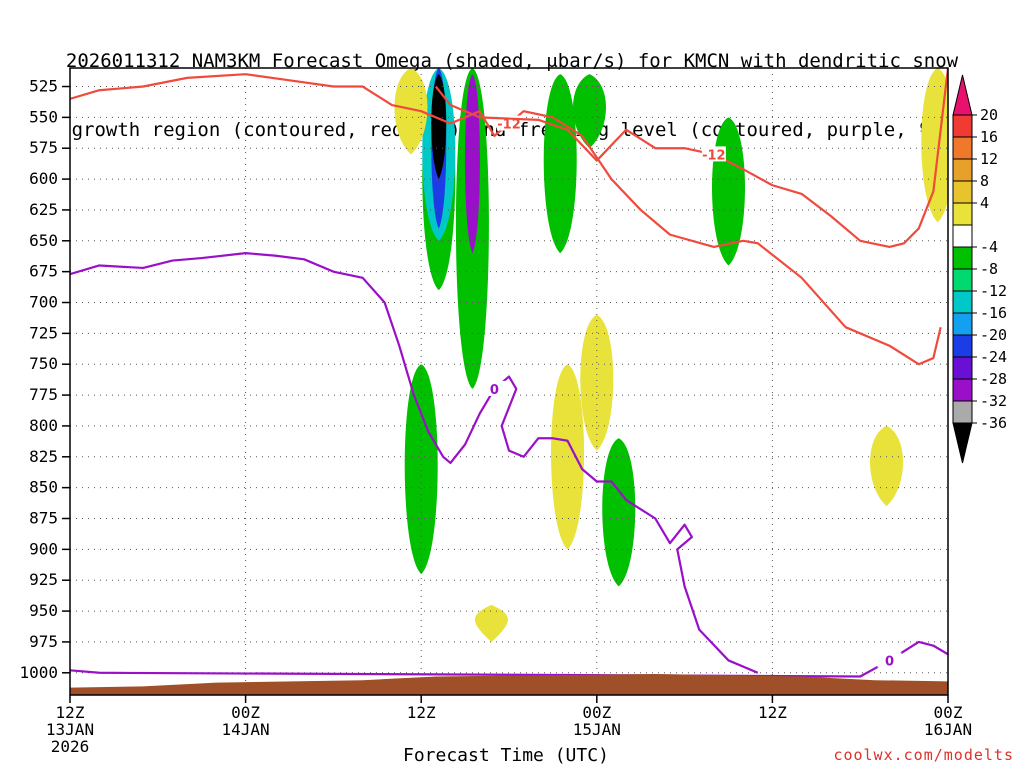 The width and height of the screenshot is (1024, 768). What do you see at coordinates (246, 729) in the screenshot?
I see `x-tick-label: 14JAN` at bounding box center [246, 729].